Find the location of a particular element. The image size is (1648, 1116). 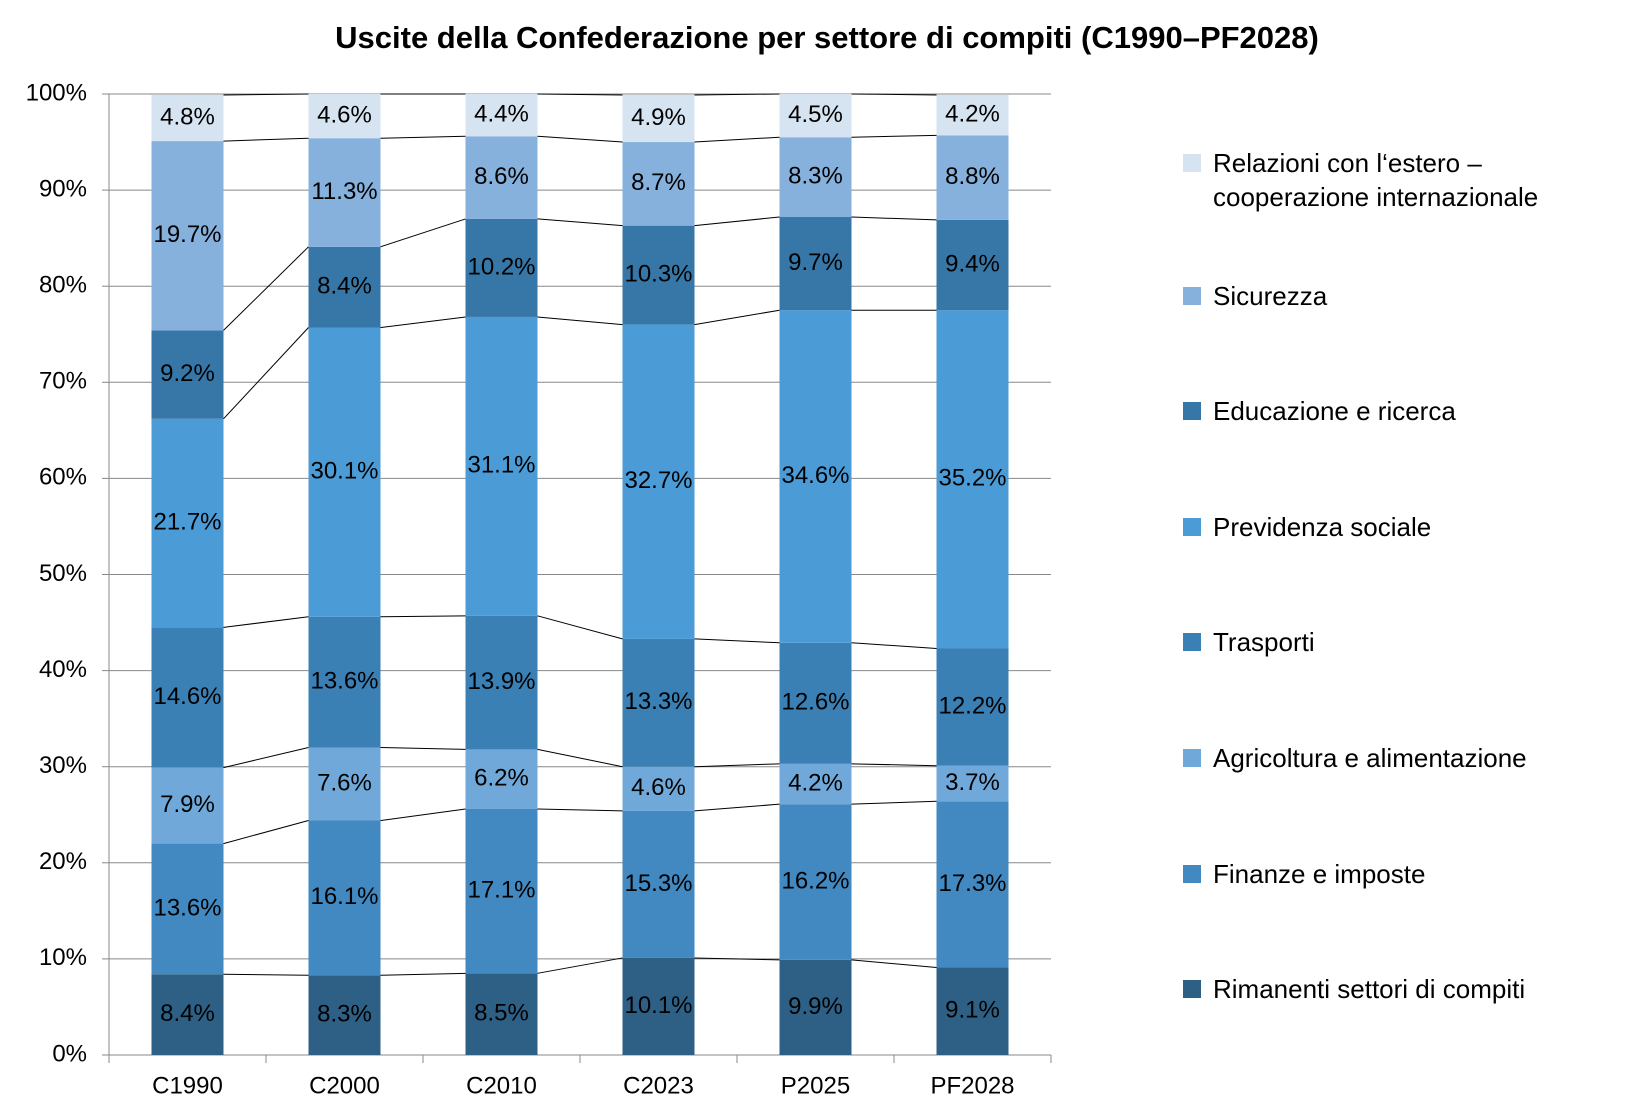

value-label: 8.5% is located at coordinates (501, 1013).